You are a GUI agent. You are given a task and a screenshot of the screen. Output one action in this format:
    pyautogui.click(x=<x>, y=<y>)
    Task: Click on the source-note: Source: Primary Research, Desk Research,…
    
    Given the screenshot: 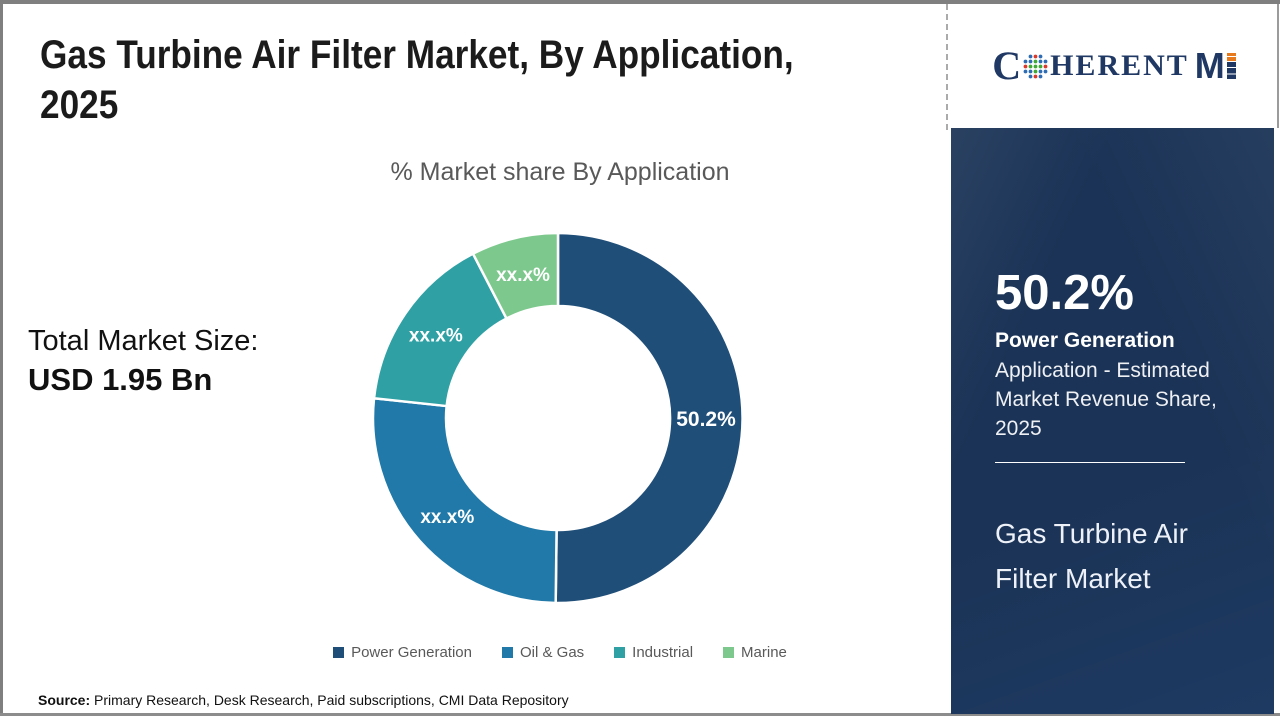 What is the action you would take?
    pyautogui.click(x=303, y=700)
    